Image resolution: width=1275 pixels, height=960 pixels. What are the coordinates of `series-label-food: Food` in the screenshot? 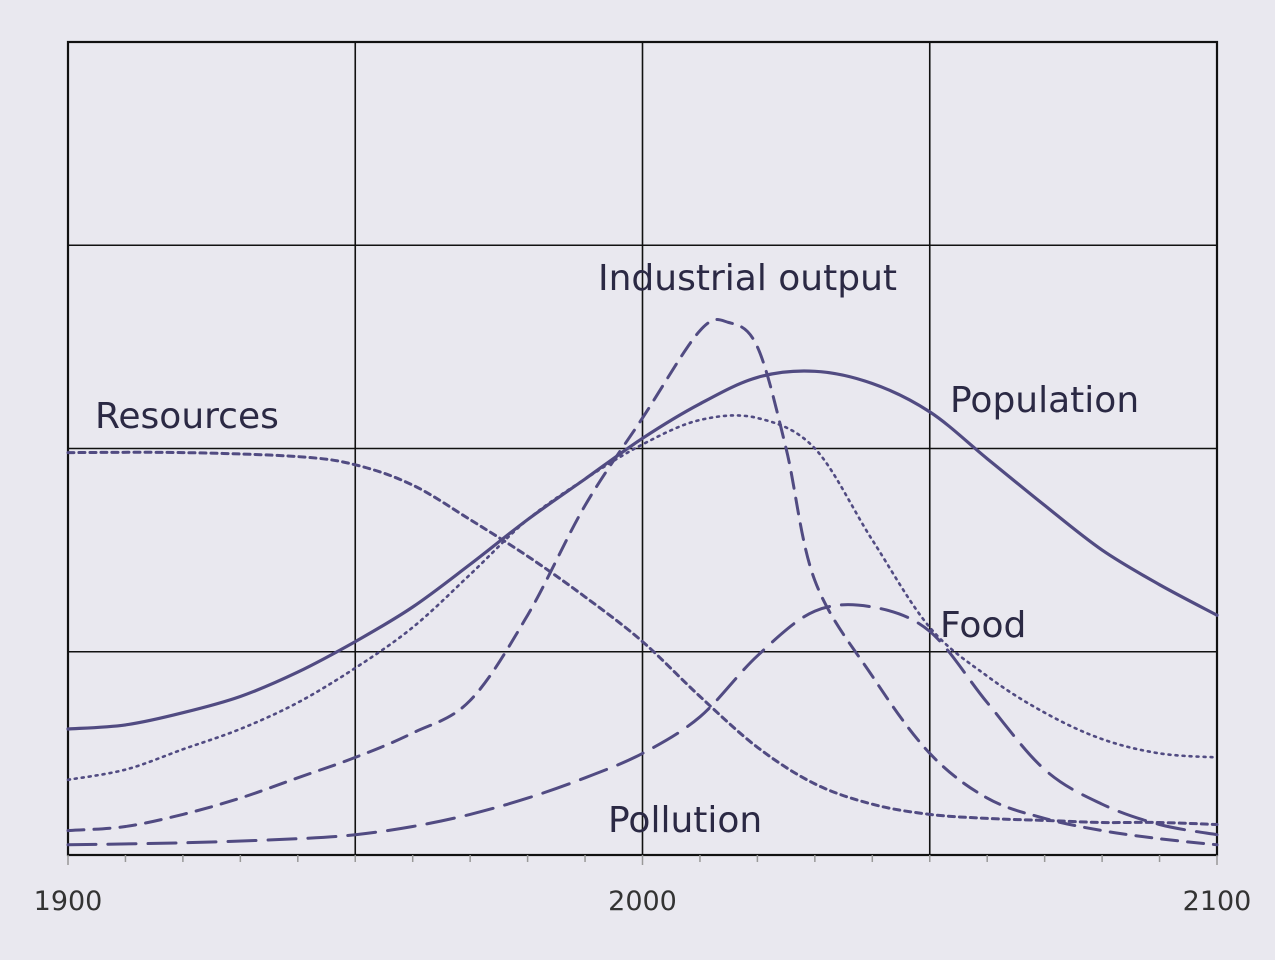 It's located at (983, 625).